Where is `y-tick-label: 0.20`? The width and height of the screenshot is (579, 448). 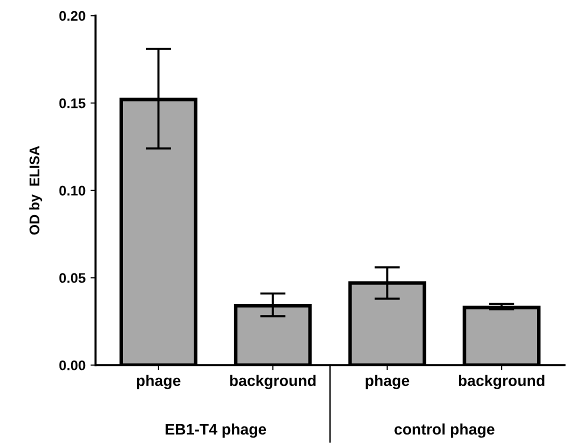
y-tick-label: 0.20 is located at coordinates (72, 16).